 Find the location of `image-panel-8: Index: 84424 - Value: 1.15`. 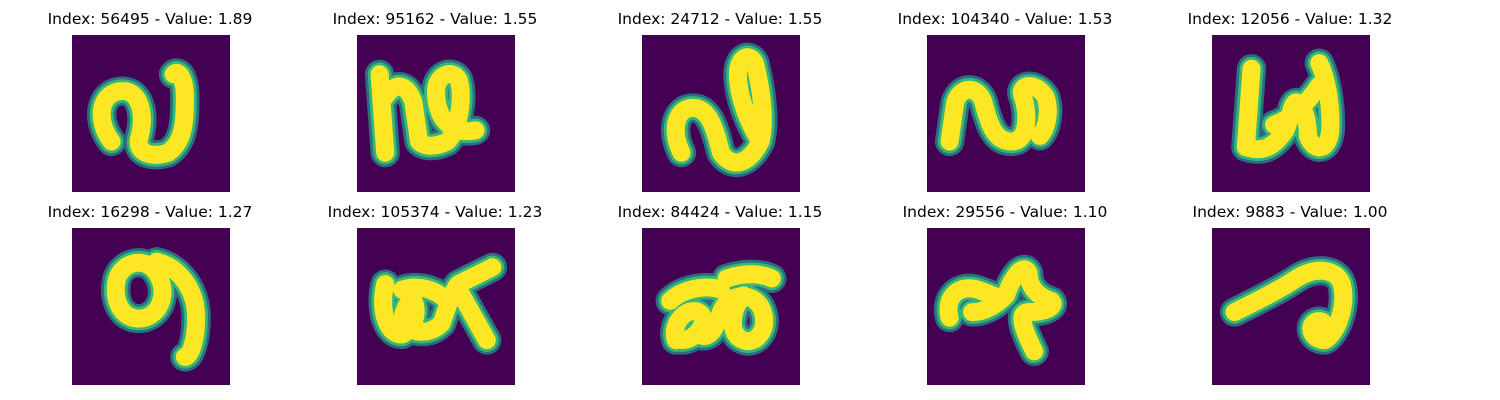

image-panel-8: Index: 84424 - Value: 1.15 is located at coordinates (720, 289).